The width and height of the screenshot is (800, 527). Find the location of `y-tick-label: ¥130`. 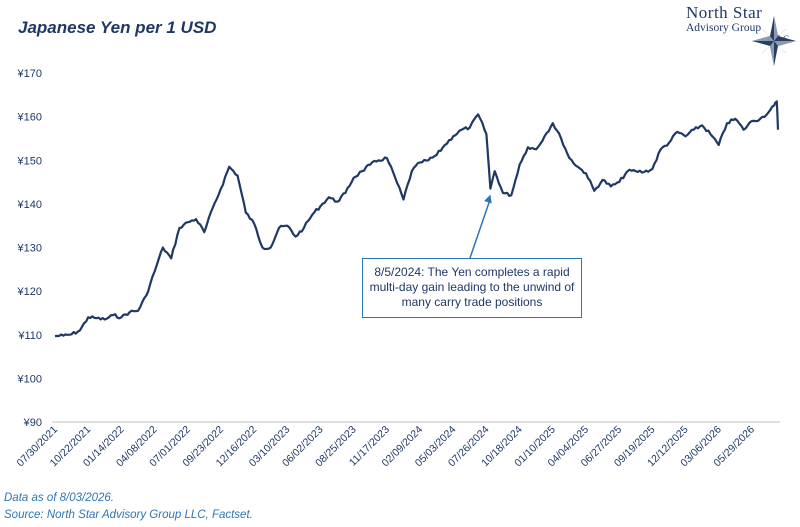

y-tick-label: ¥130 is located at coordinates (29, 249).